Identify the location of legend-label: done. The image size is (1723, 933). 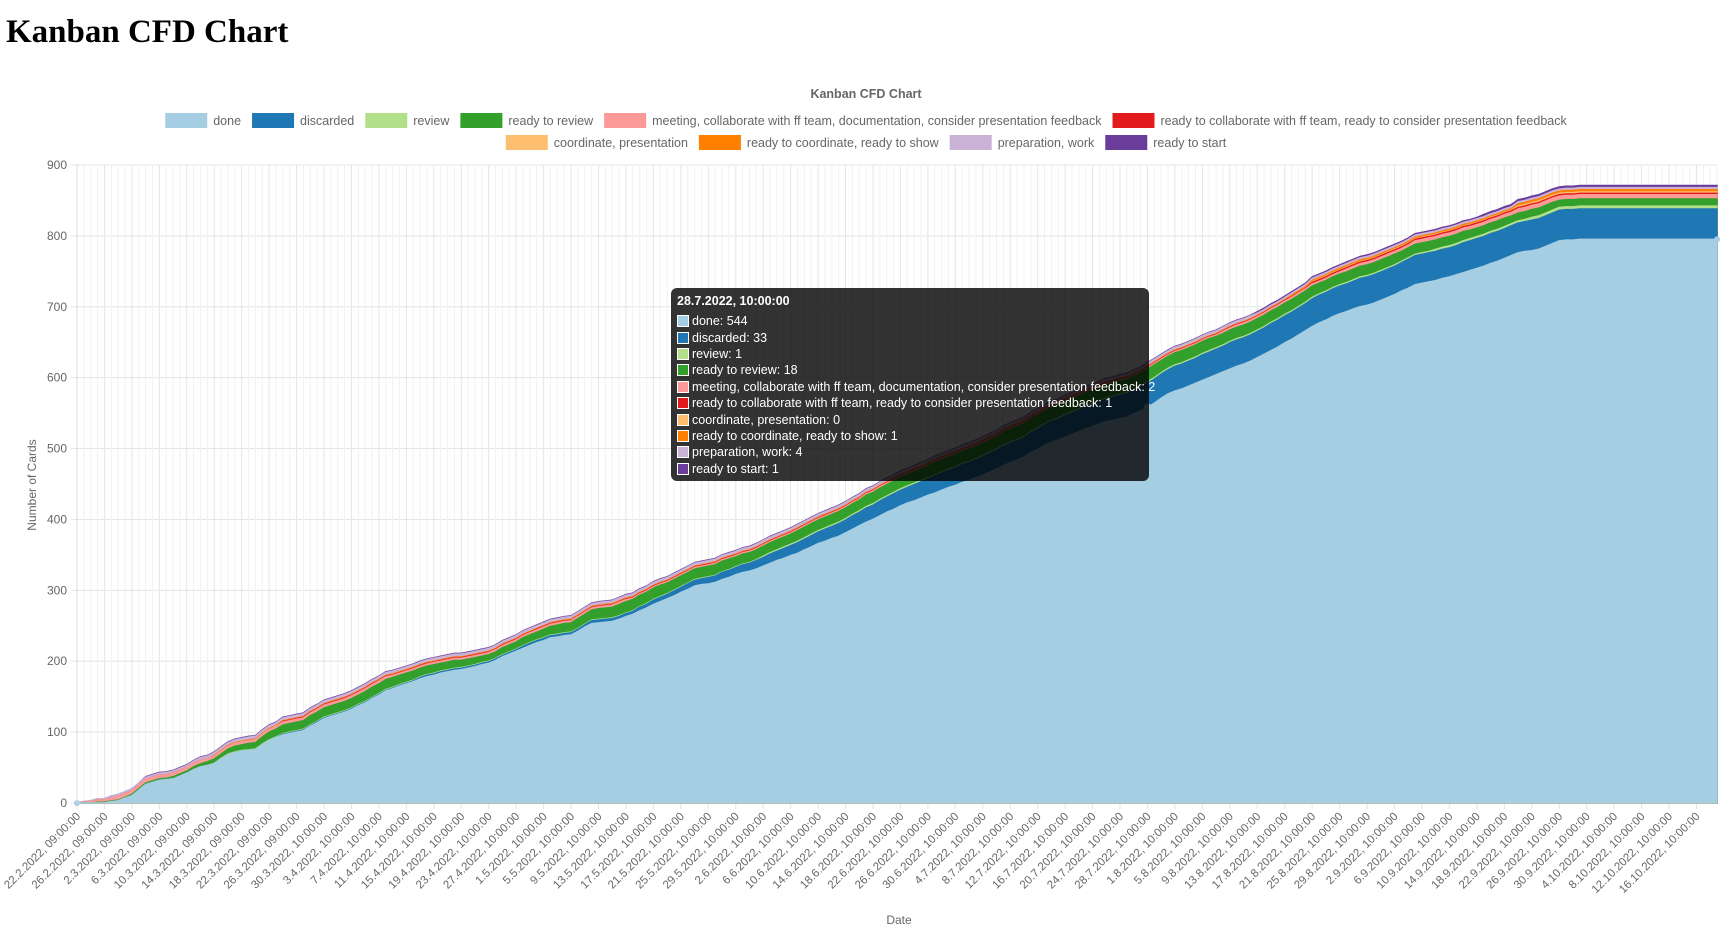
(227, 121).